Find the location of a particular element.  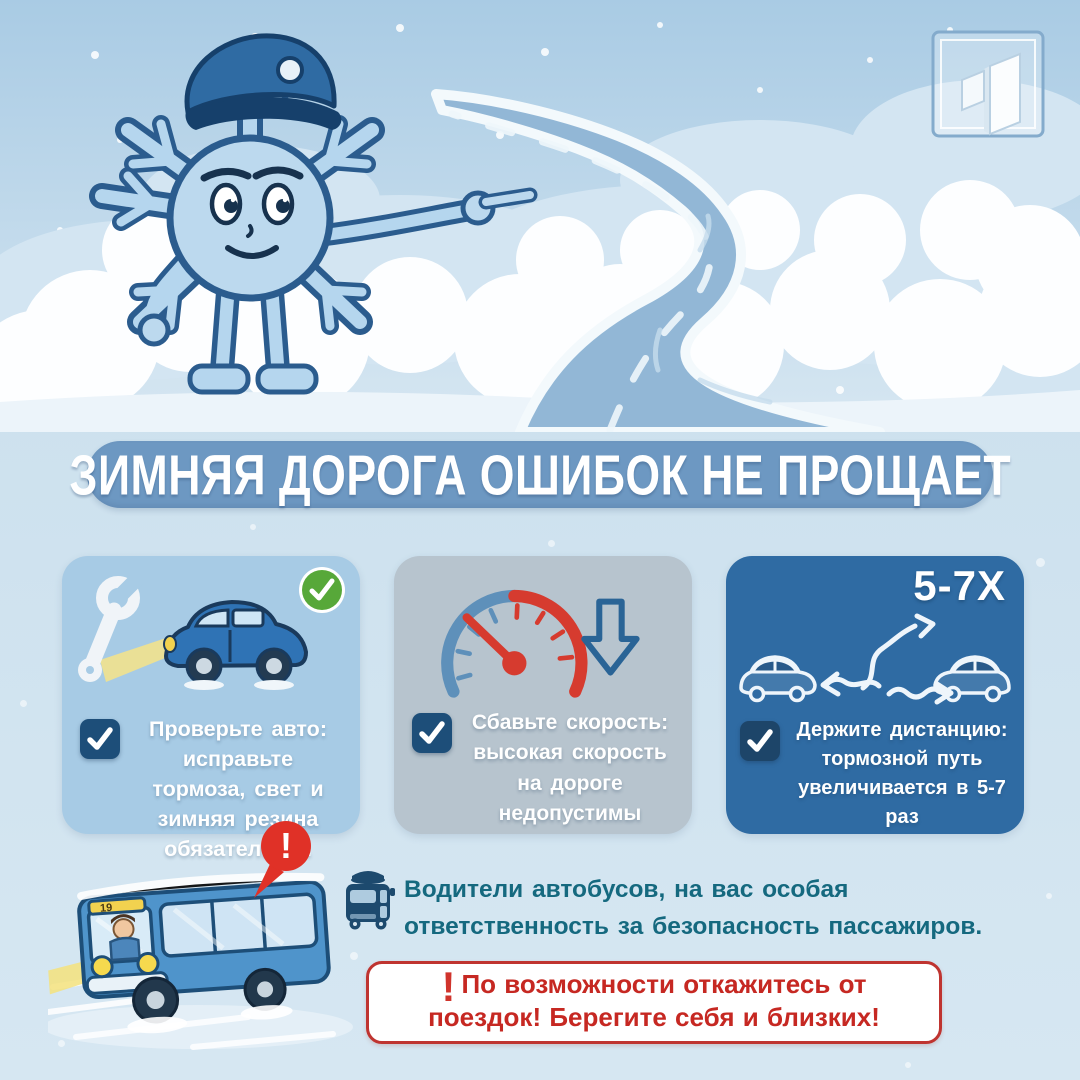

distance-multiplier-badge: 5-7X is located at coordinates (959, 585).